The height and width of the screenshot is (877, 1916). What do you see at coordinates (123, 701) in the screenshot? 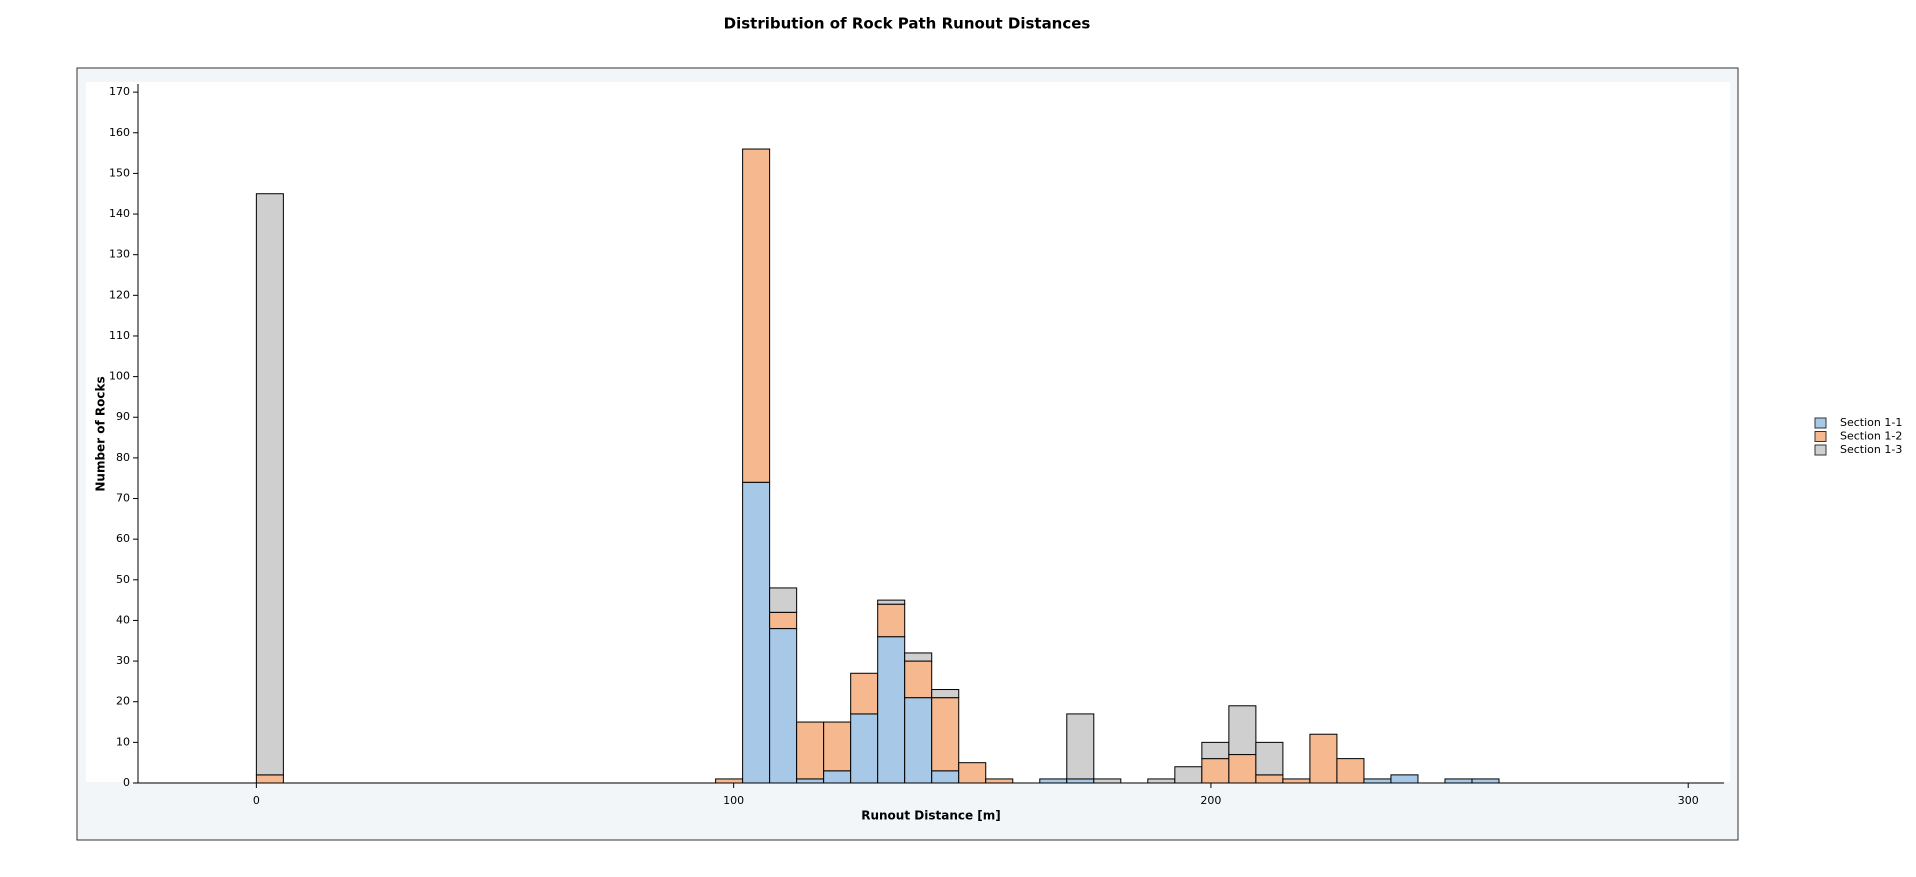
I see `y-tick-label: 20` at bounding box center [123, 701].